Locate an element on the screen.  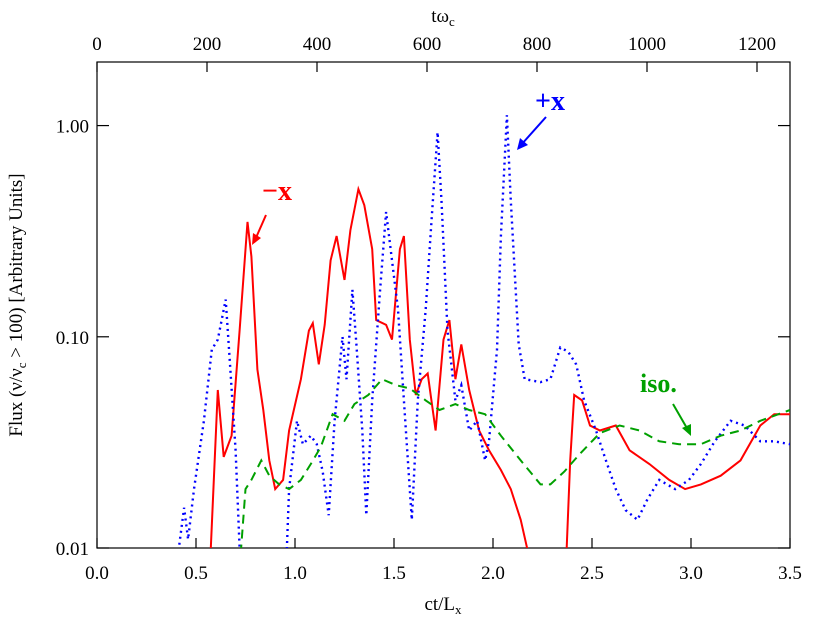
x2-tick-label: 400 is located at coordinates (317, 44).